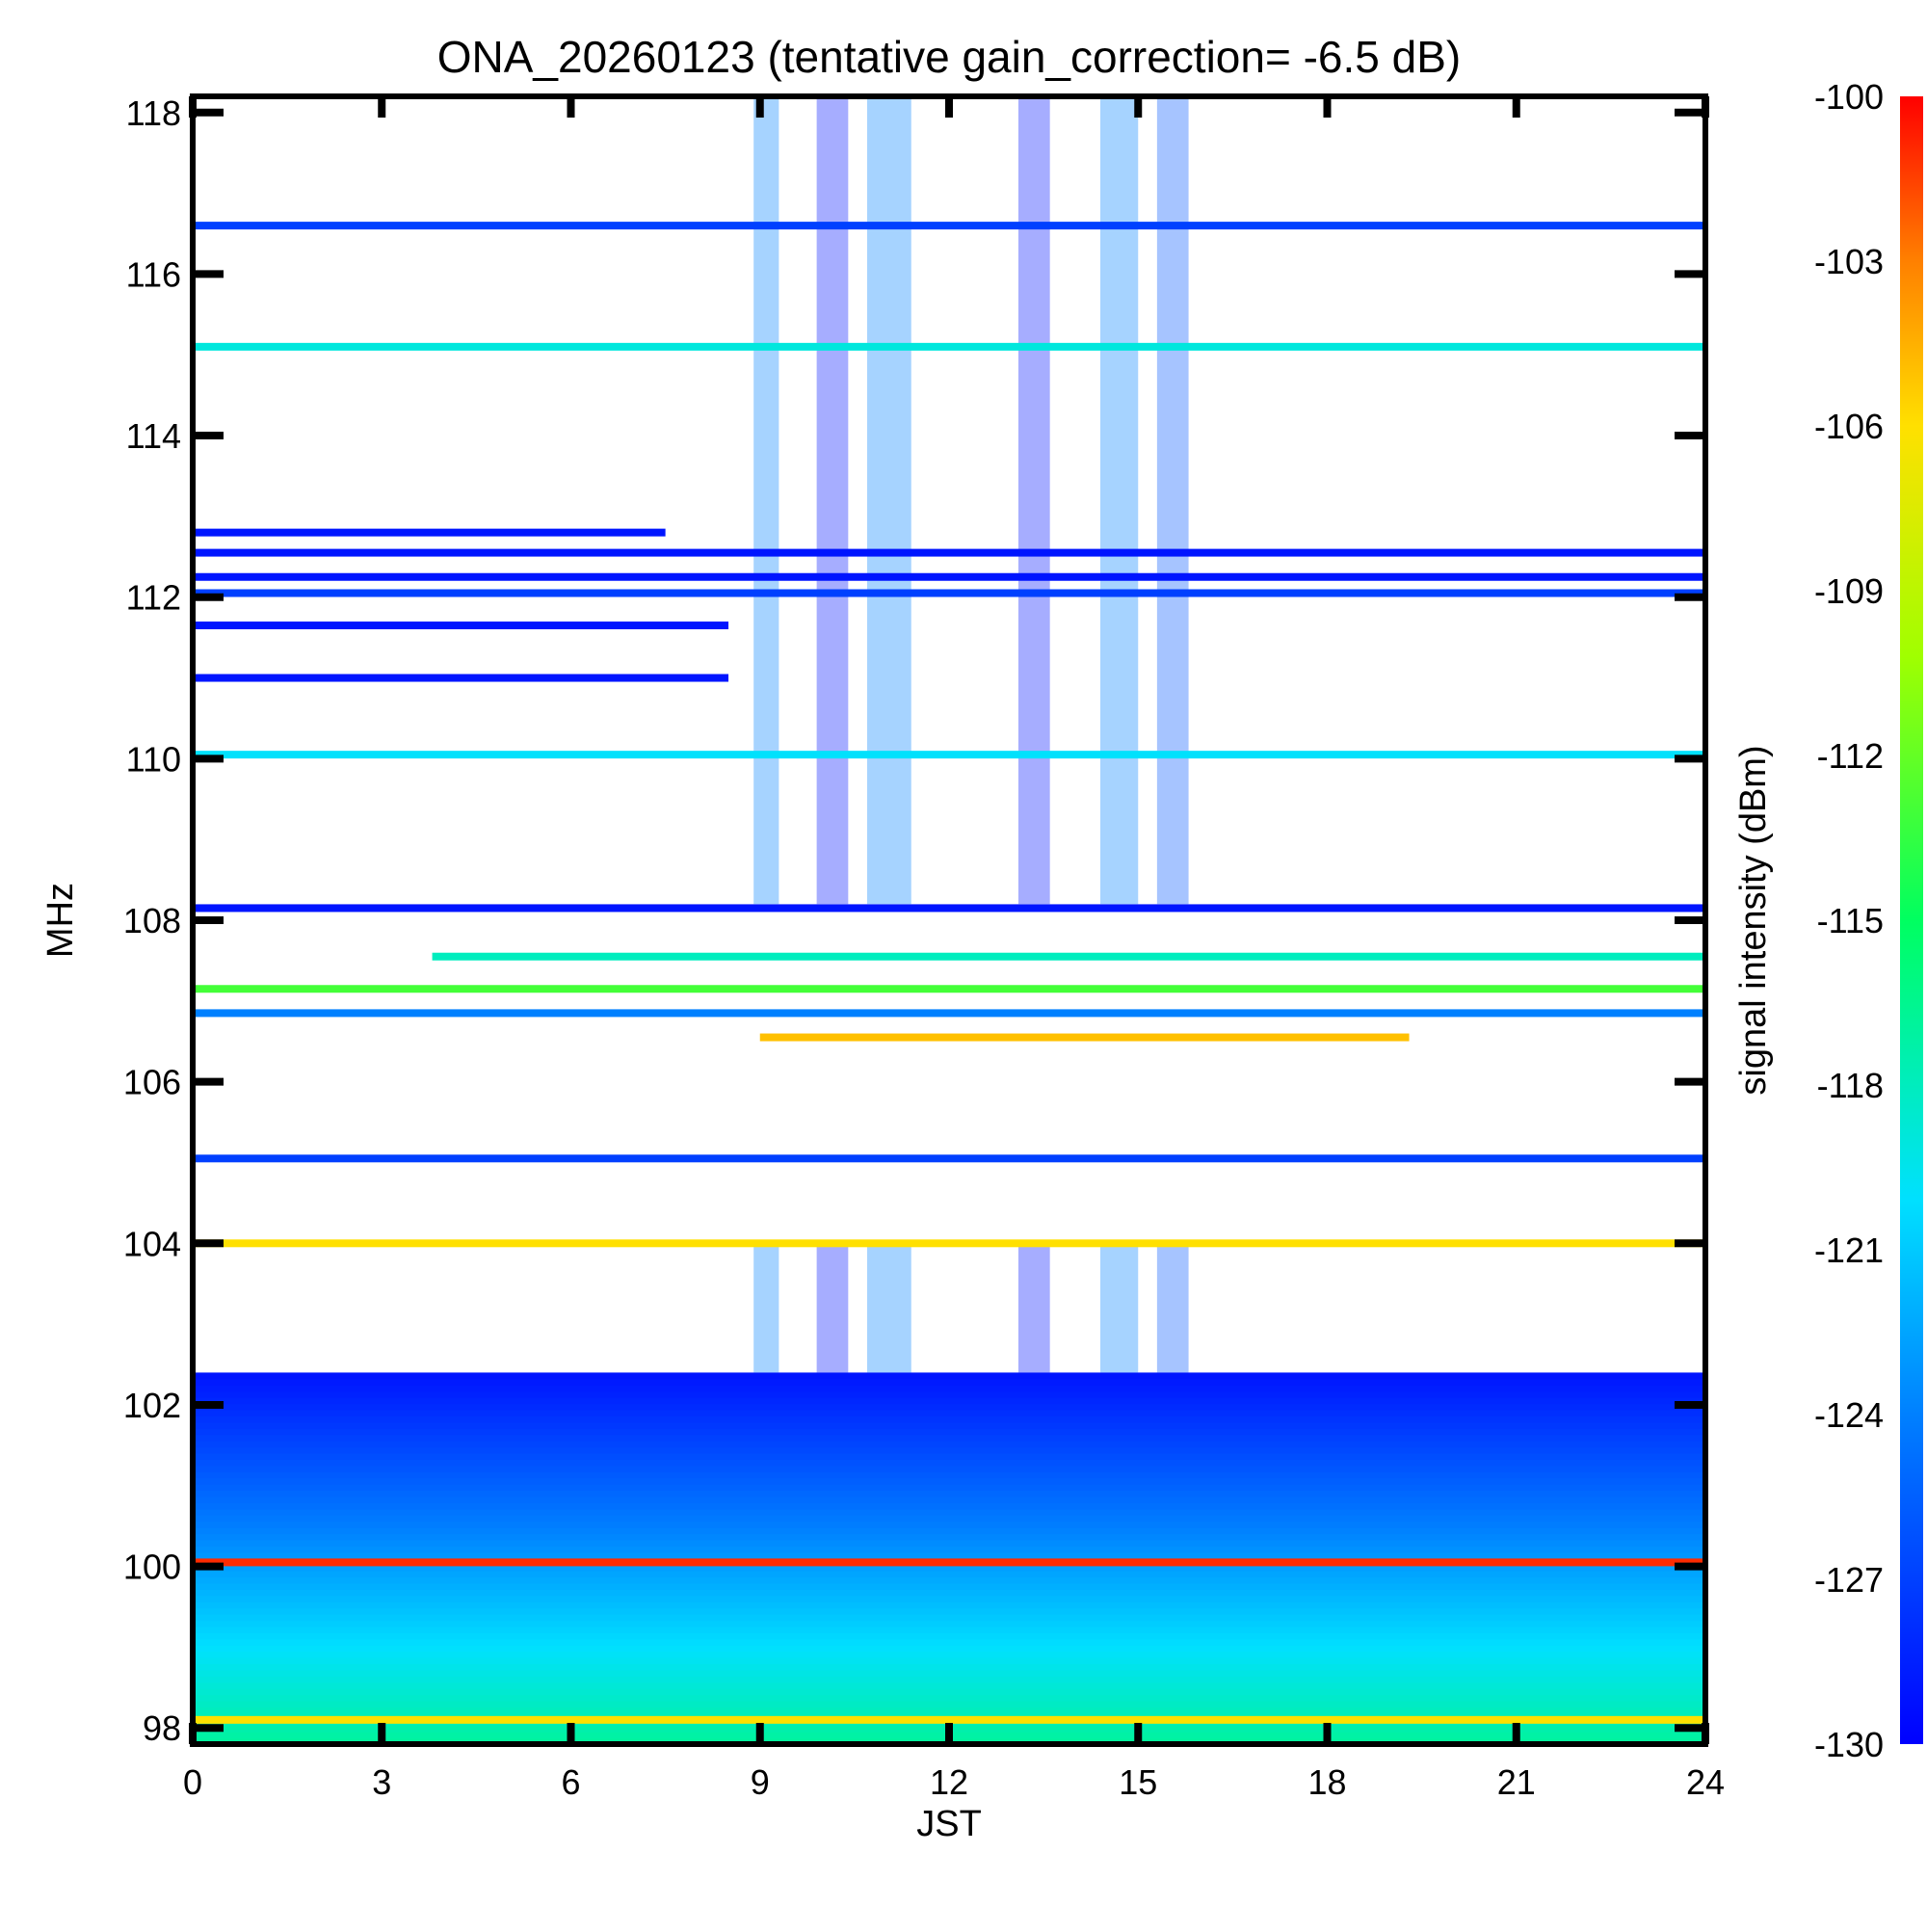 The image size is (1927, 1932). Describe the element at coordinates (192, 1782) in the screenshot. I see `x-tick-label: 0` at that location.